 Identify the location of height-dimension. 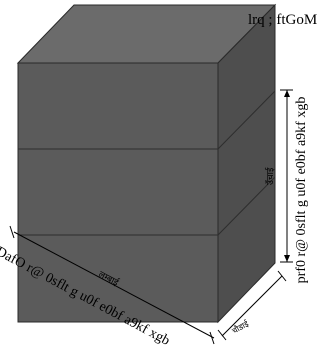
(286, 176).